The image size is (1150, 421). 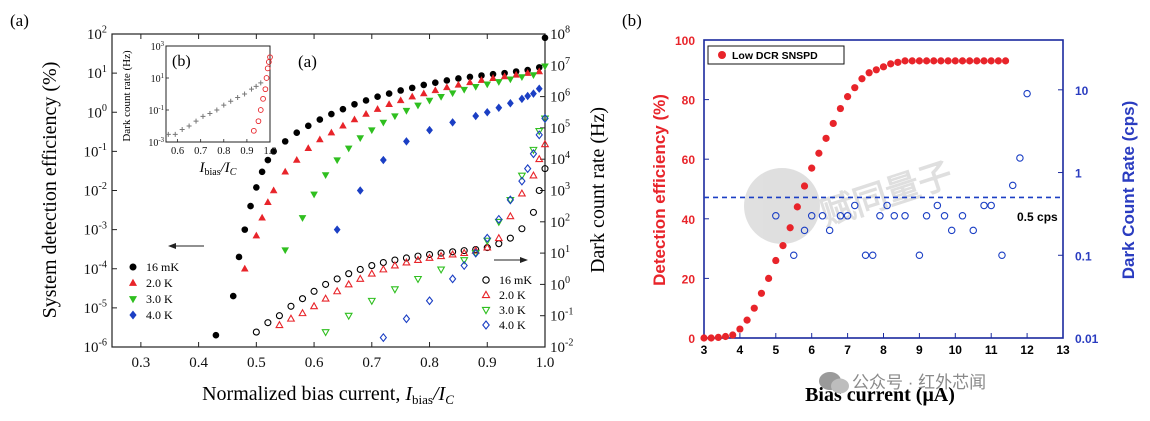 What do you see at coordinates (506, 302) in the screenshot?
I see `panel-a-legend-right: 16 mK2.0 K3.0 K4.0 K` at bounding box center [506, 302].